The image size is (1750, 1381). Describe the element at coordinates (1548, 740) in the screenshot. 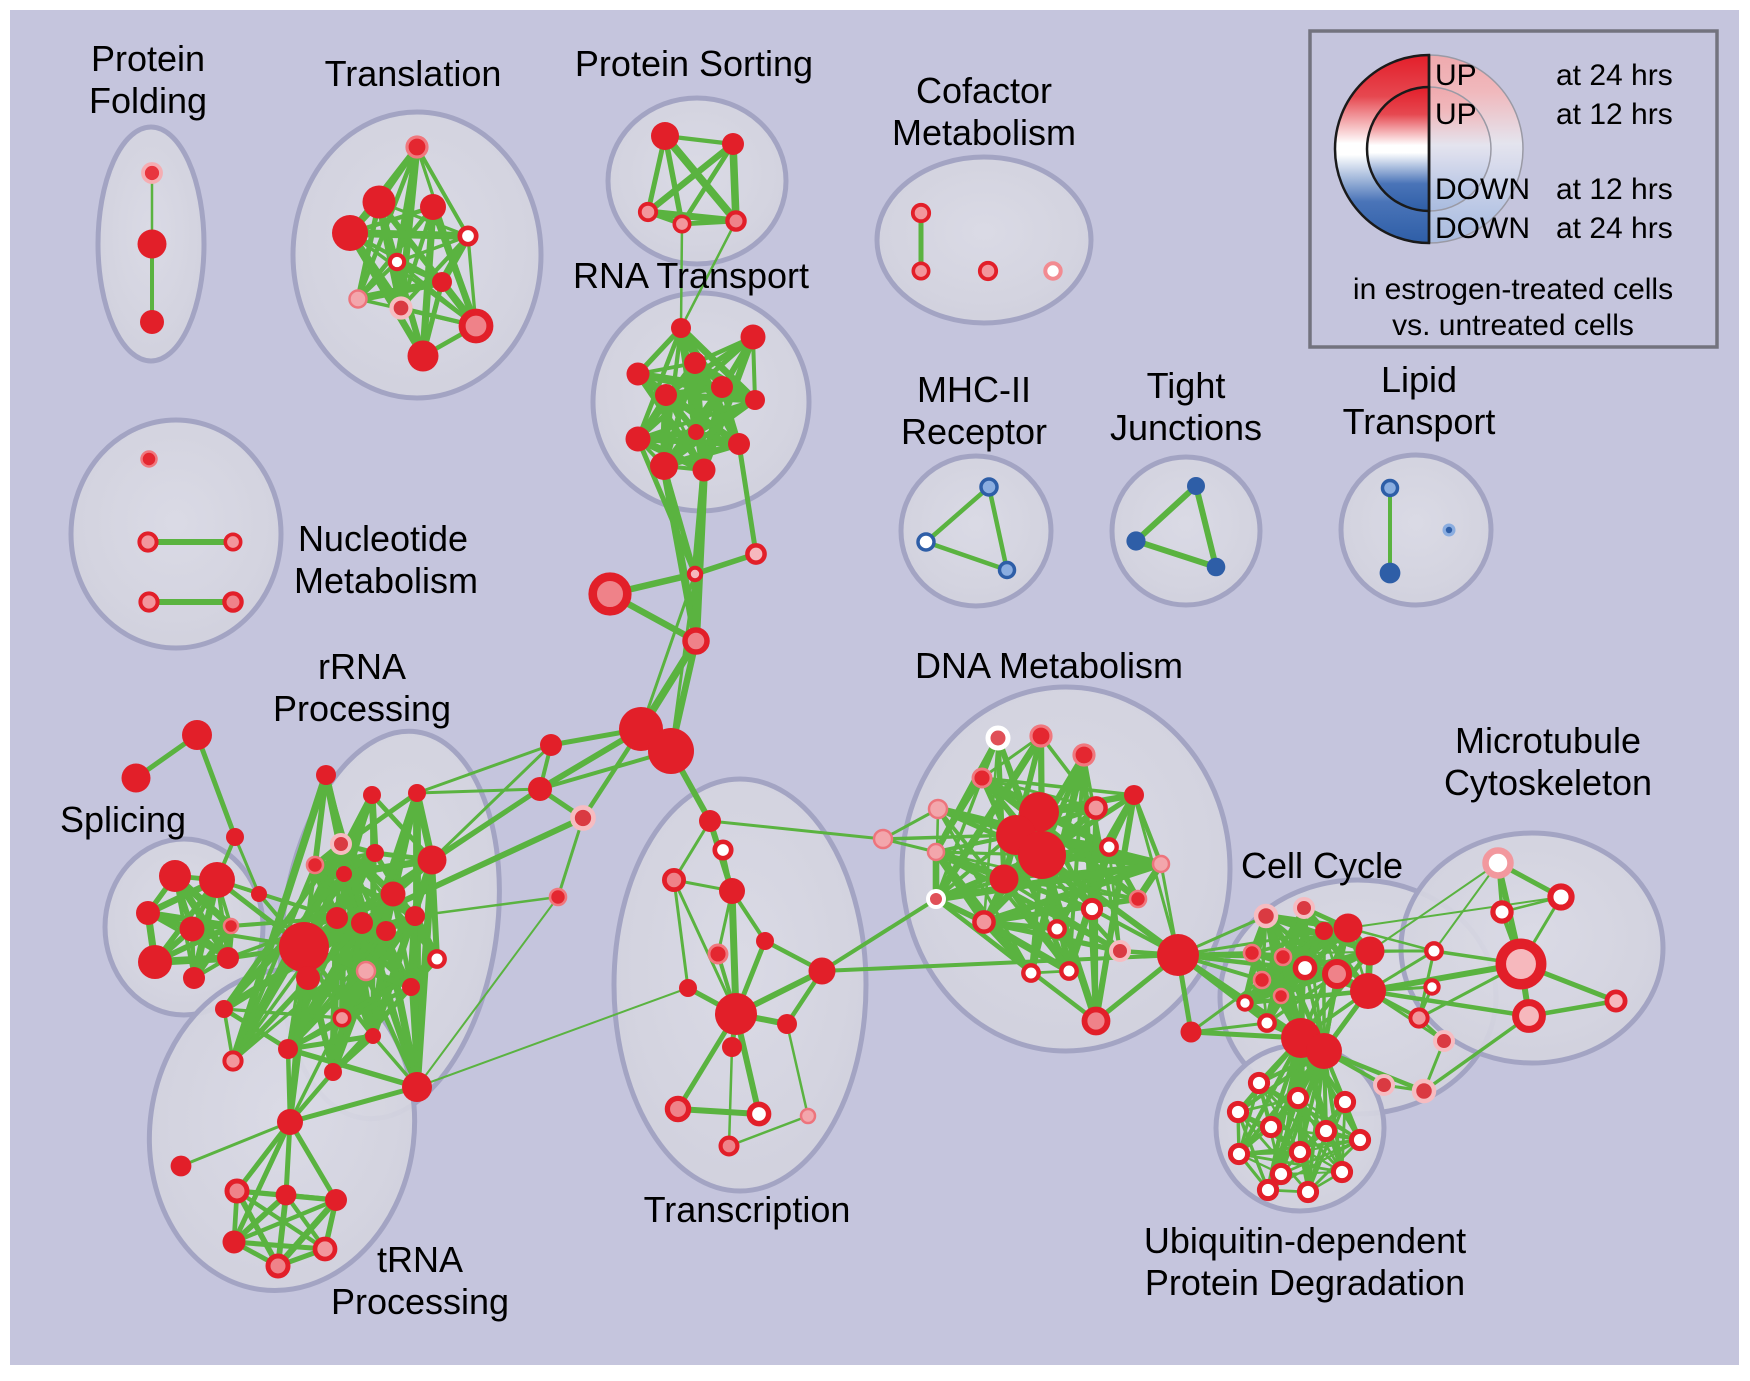

I see `svg-text: Microtubule` at that location.